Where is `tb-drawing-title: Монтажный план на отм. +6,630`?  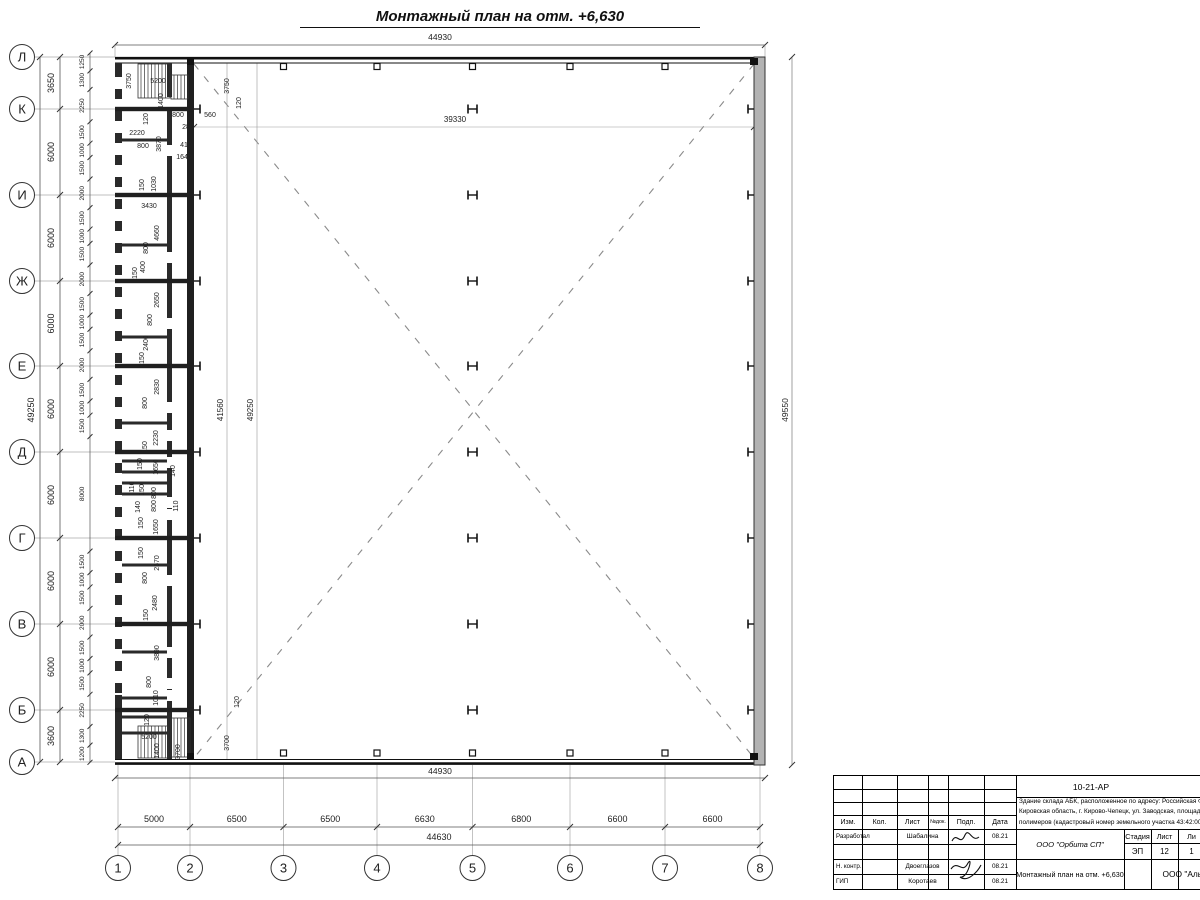
tb-drawing-title: Монтажный план на отм. +6,630 is located at coordinates (1070, 874).